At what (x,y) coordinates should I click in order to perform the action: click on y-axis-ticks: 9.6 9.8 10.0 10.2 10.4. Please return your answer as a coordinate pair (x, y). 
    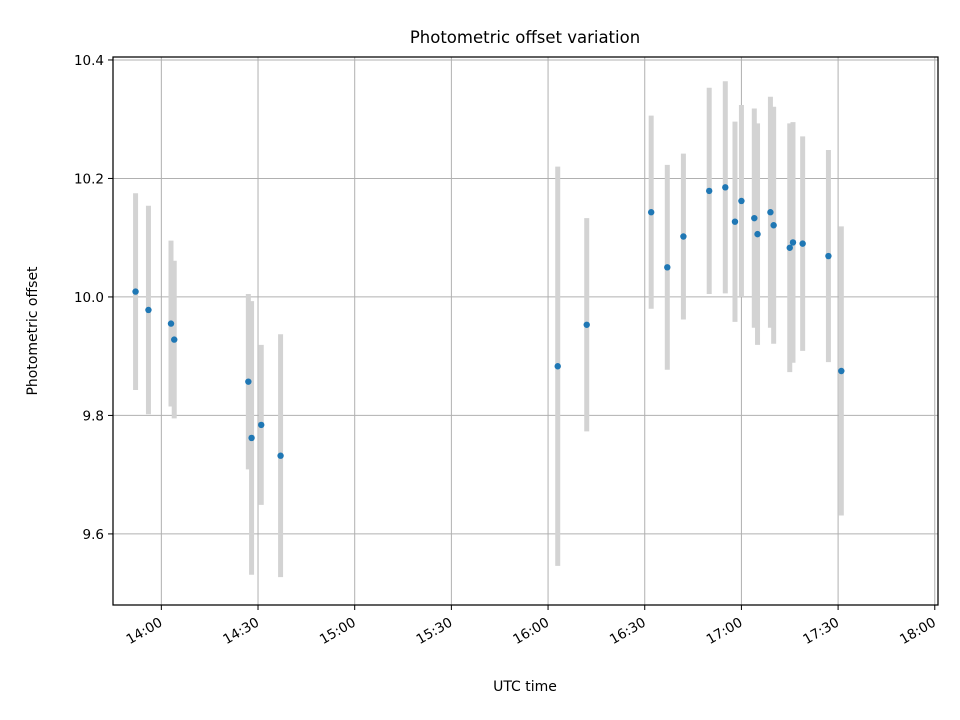
    Looking at the image, I should click on (93, 298).